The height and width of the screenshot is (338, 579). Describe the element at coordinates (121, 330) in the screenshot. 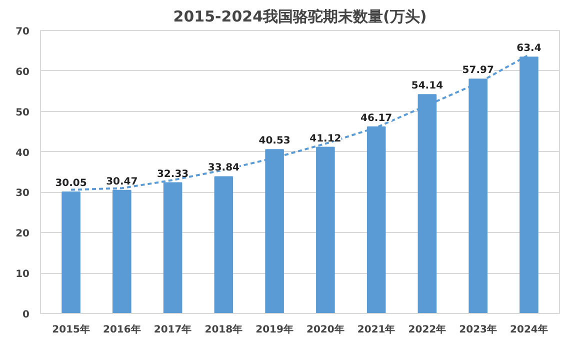

I see `x-tick-label: 2016年` at that location.